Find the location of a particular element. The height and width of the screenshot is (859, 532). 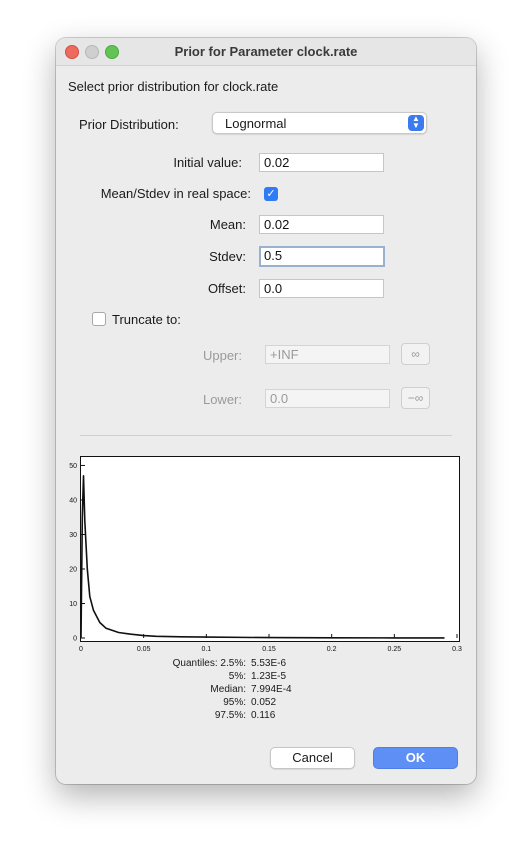

offset-field: 0.0 is located at coordinates (321, 288).